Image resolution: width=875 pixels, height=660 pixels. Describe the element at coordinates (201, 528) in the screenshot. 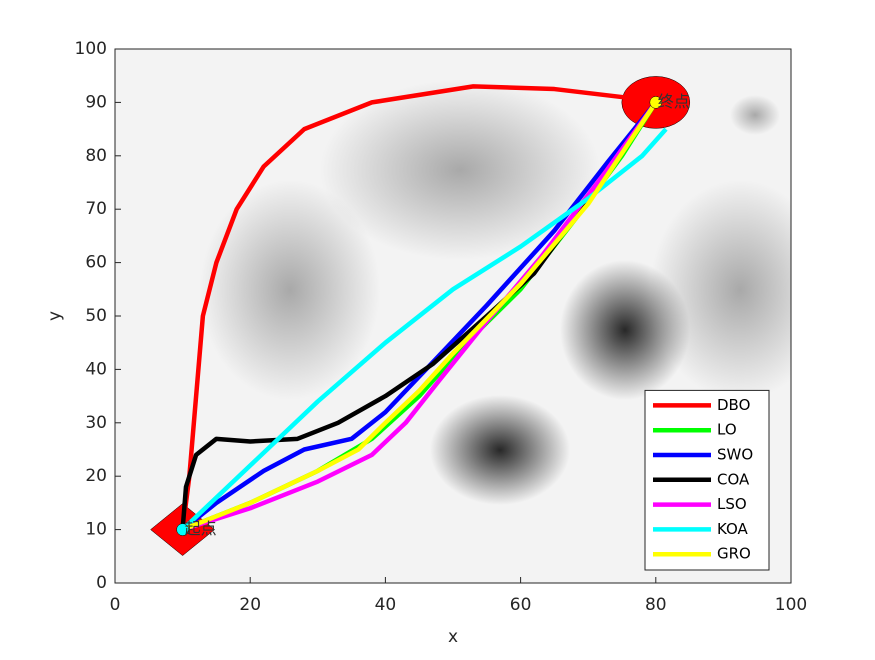

I see `start-label: 起点` at that location.